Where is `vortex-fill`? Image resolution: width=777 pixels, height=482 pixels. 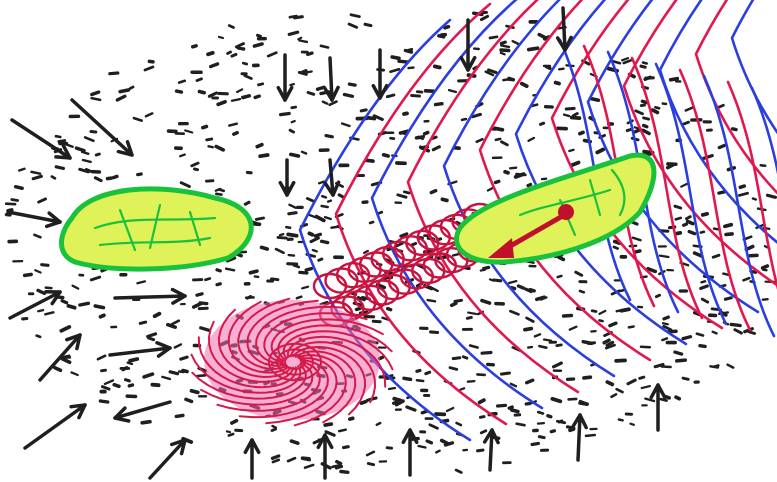 vortex-fill is located at coordinates (292, 360).